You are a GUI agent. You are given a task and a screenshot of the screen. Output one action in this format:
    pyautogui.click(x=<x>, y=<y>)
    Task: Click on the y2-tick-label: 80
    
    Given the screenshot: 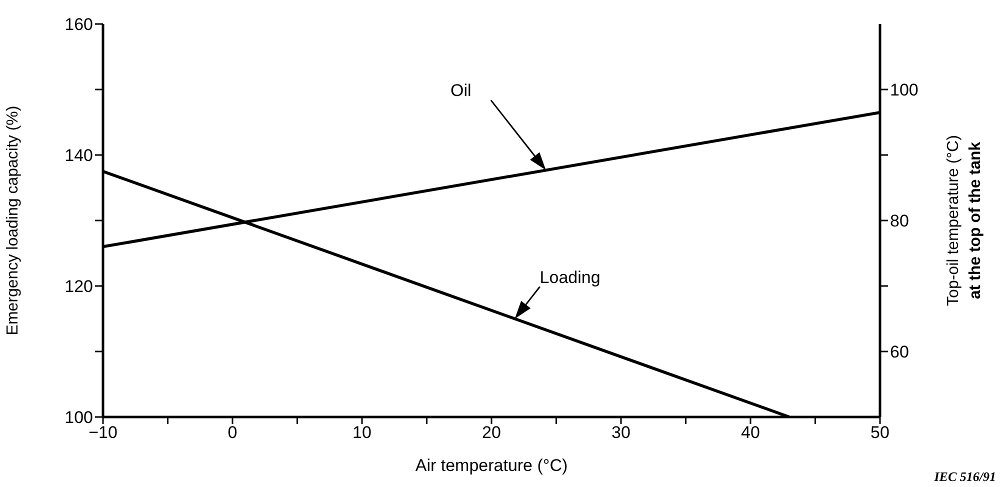 What is the action you would take?
    pyautogui.click(x=899, y=221)
    